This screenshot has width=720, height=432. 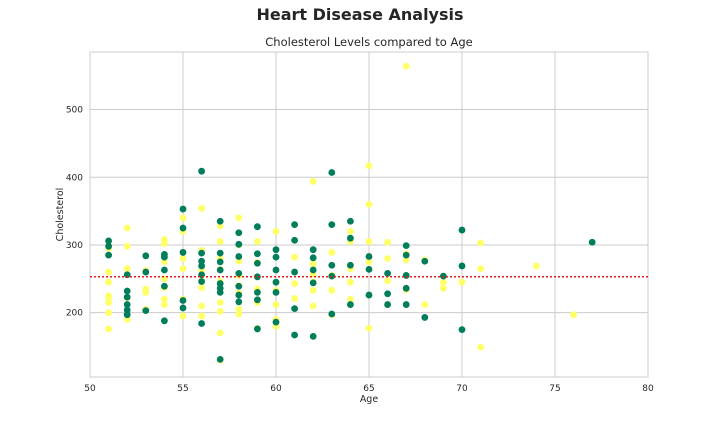 What do you see at coordinates (648, 389) in the screenshot?
I see `x-tick-label: 80` at bounding box center [648, 389].